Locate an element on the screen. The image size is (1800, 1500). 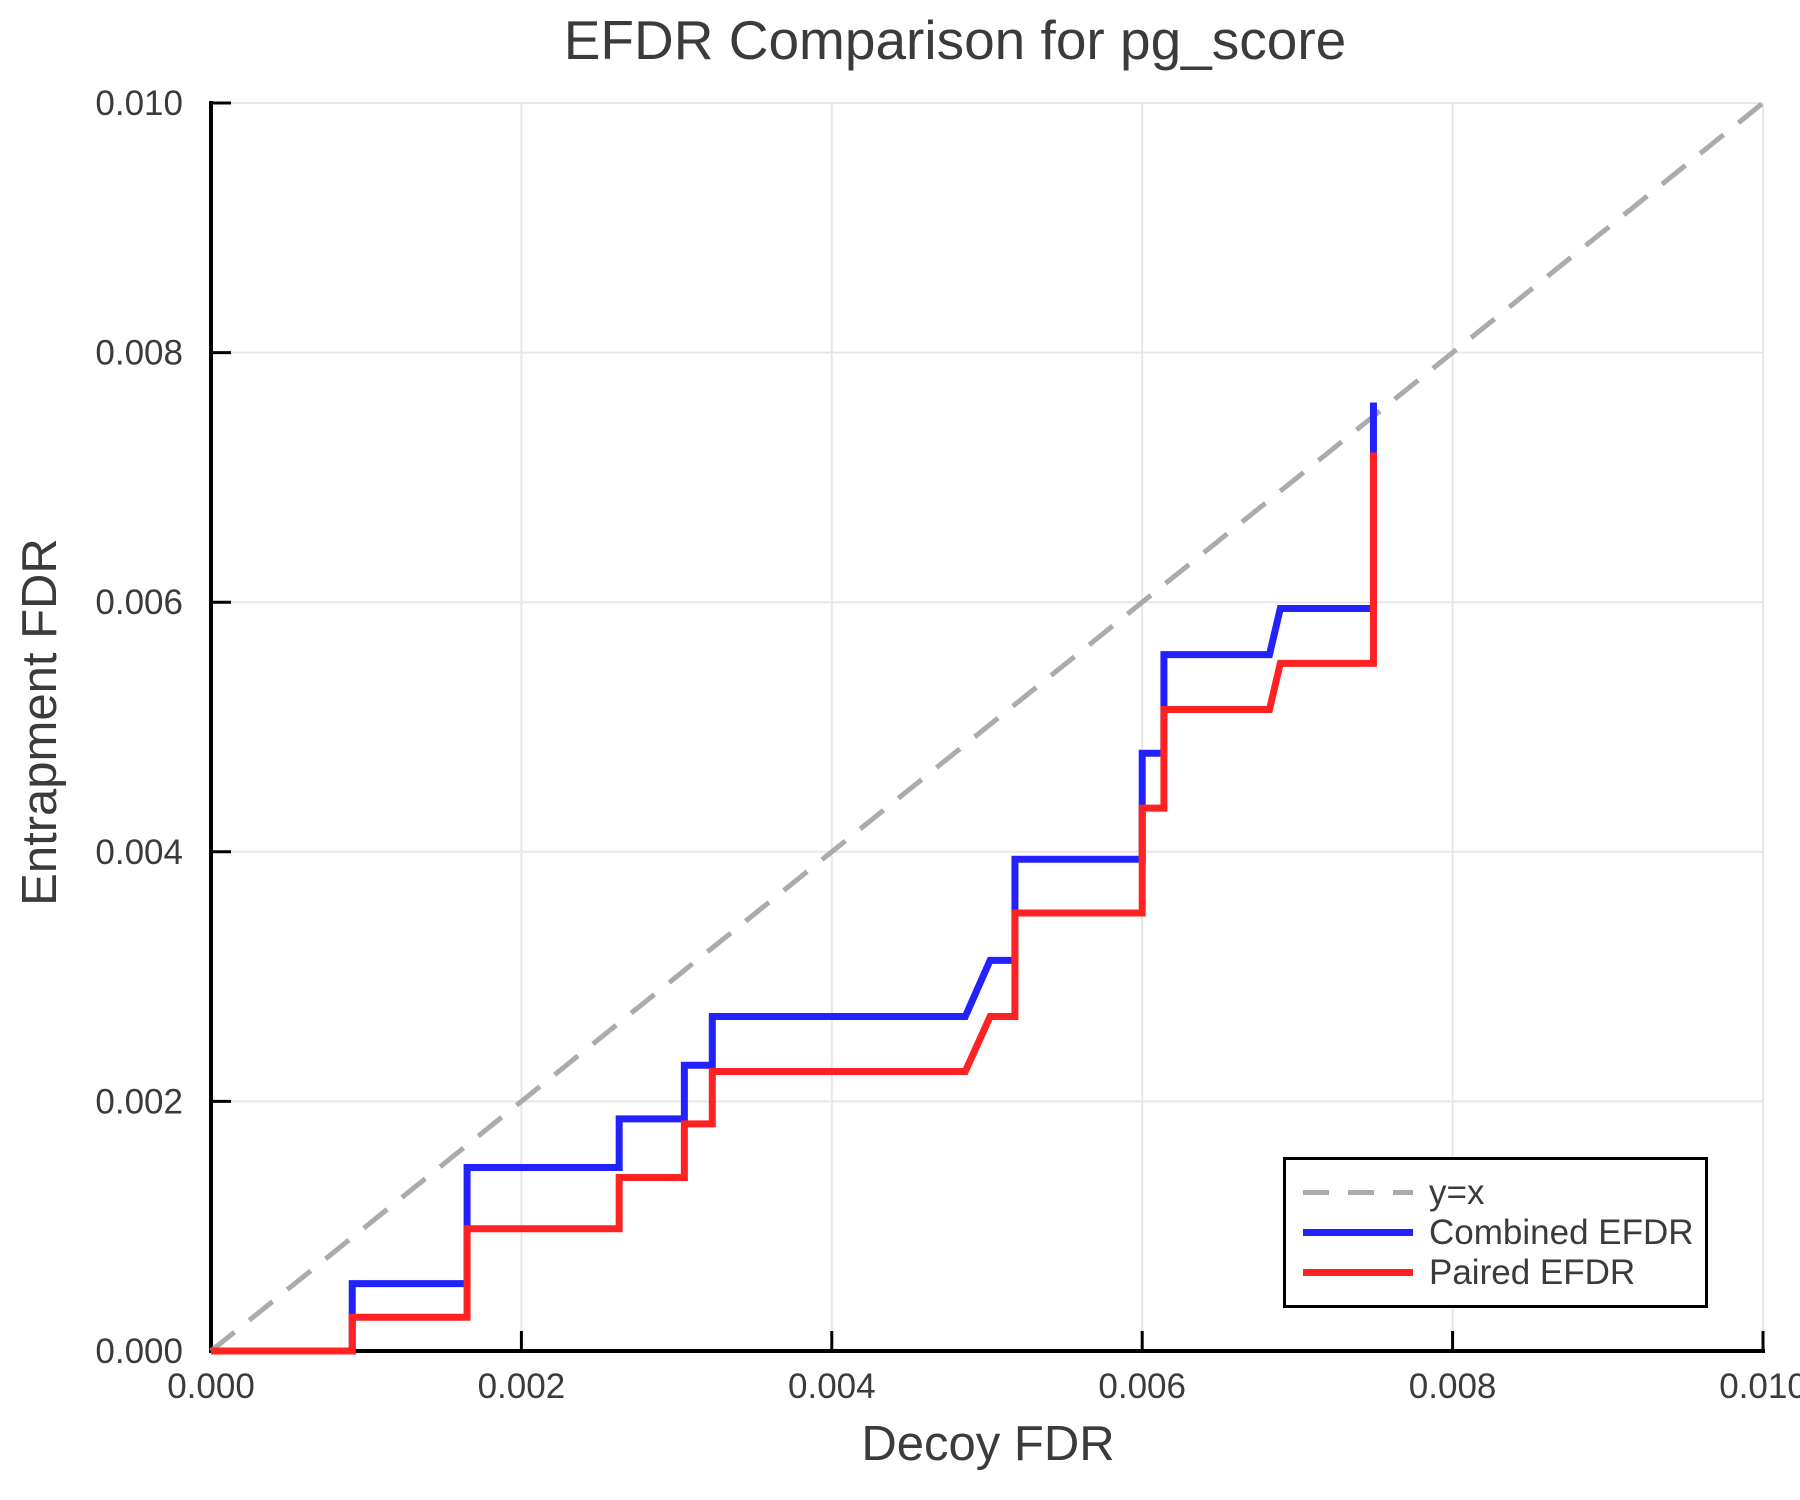
x-tick-label: 0.002 is located at coordinates (522, 1386).